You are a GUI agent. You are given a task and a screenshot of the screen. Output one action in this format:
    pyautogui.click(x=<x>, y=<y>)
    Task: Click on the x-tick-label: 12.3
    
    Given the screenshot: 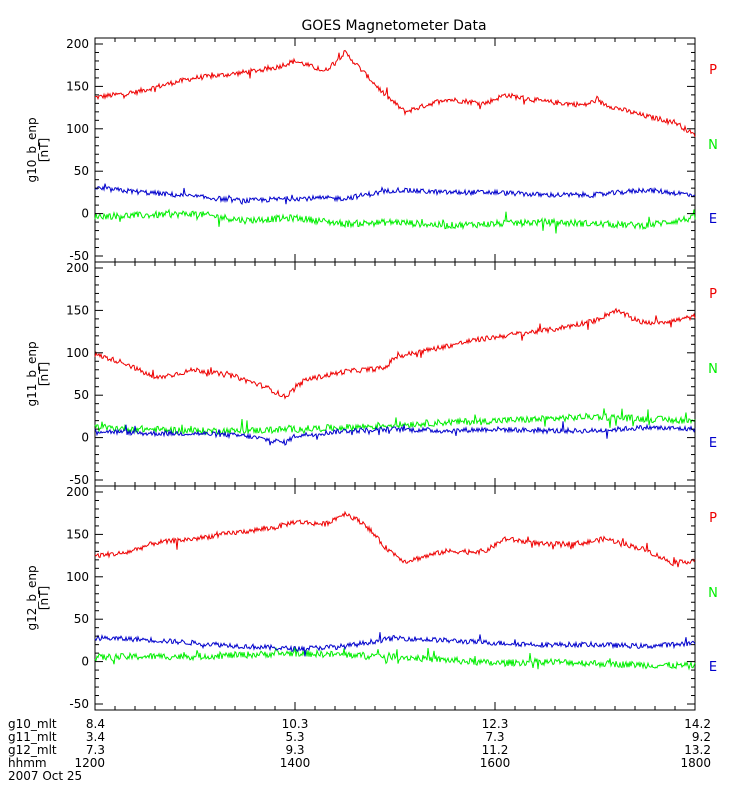 What is the action you would take?
    pyautogui.click(x=495, y=724)
    